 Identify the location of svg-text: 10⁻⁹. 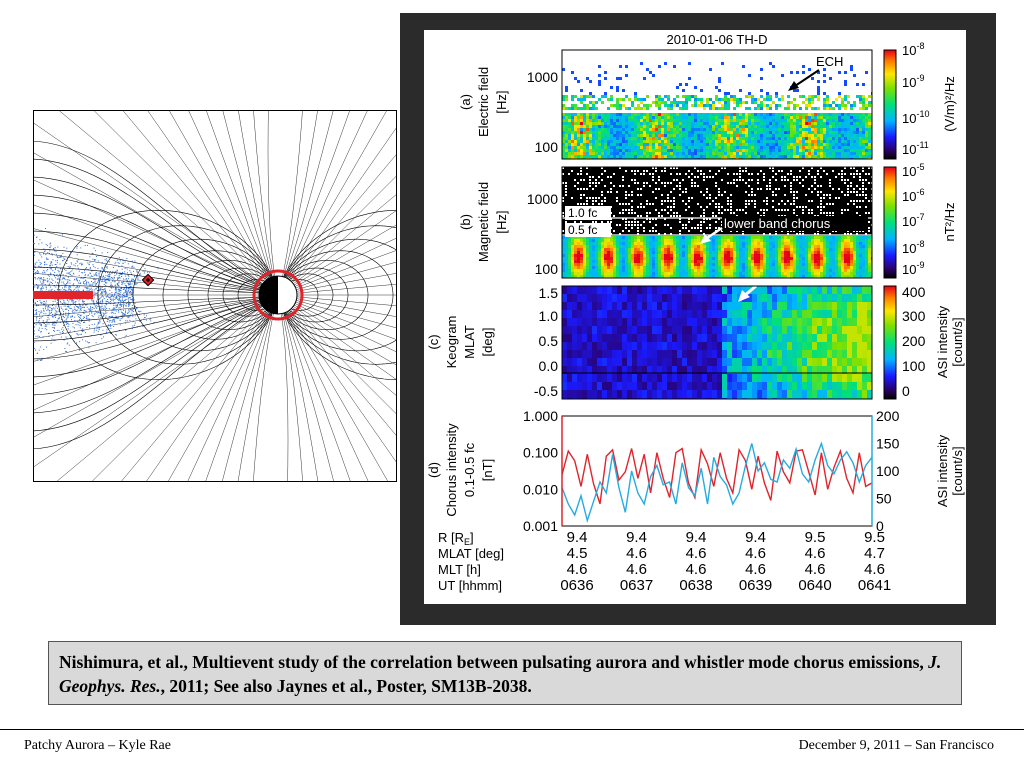
(913, 81).